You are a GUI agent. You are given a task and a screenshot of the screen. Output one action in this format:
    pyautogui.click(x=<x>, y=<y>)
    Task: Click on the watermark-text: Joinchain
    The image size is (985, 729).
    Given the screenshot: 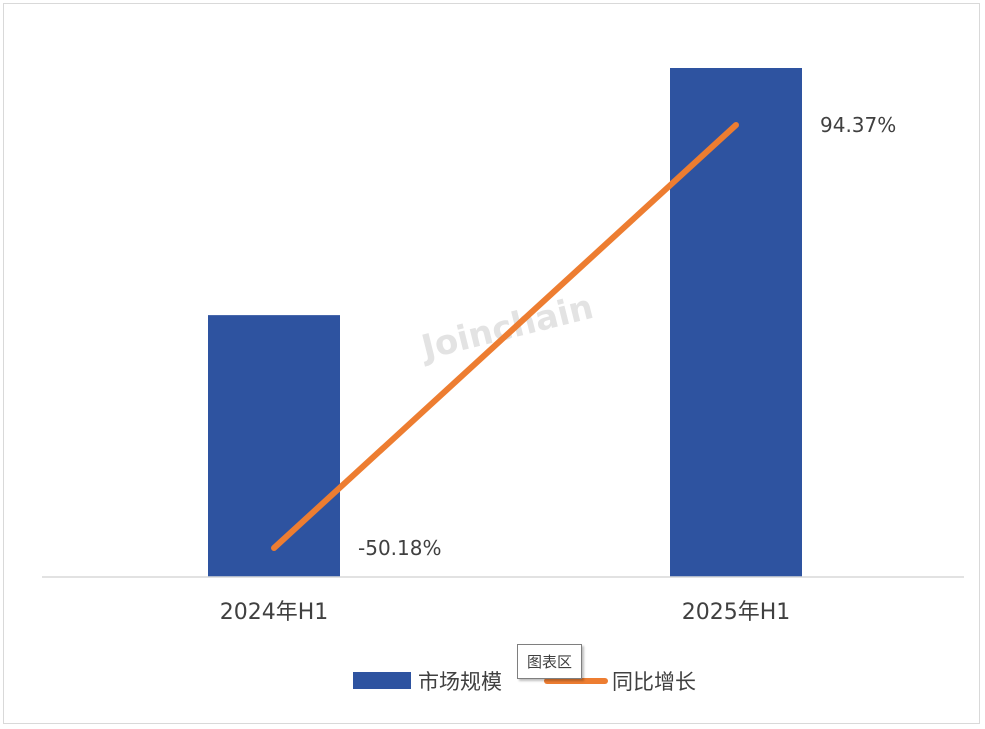 What is the action you would take?
    pyautogui.click(x=506, y=328)
    